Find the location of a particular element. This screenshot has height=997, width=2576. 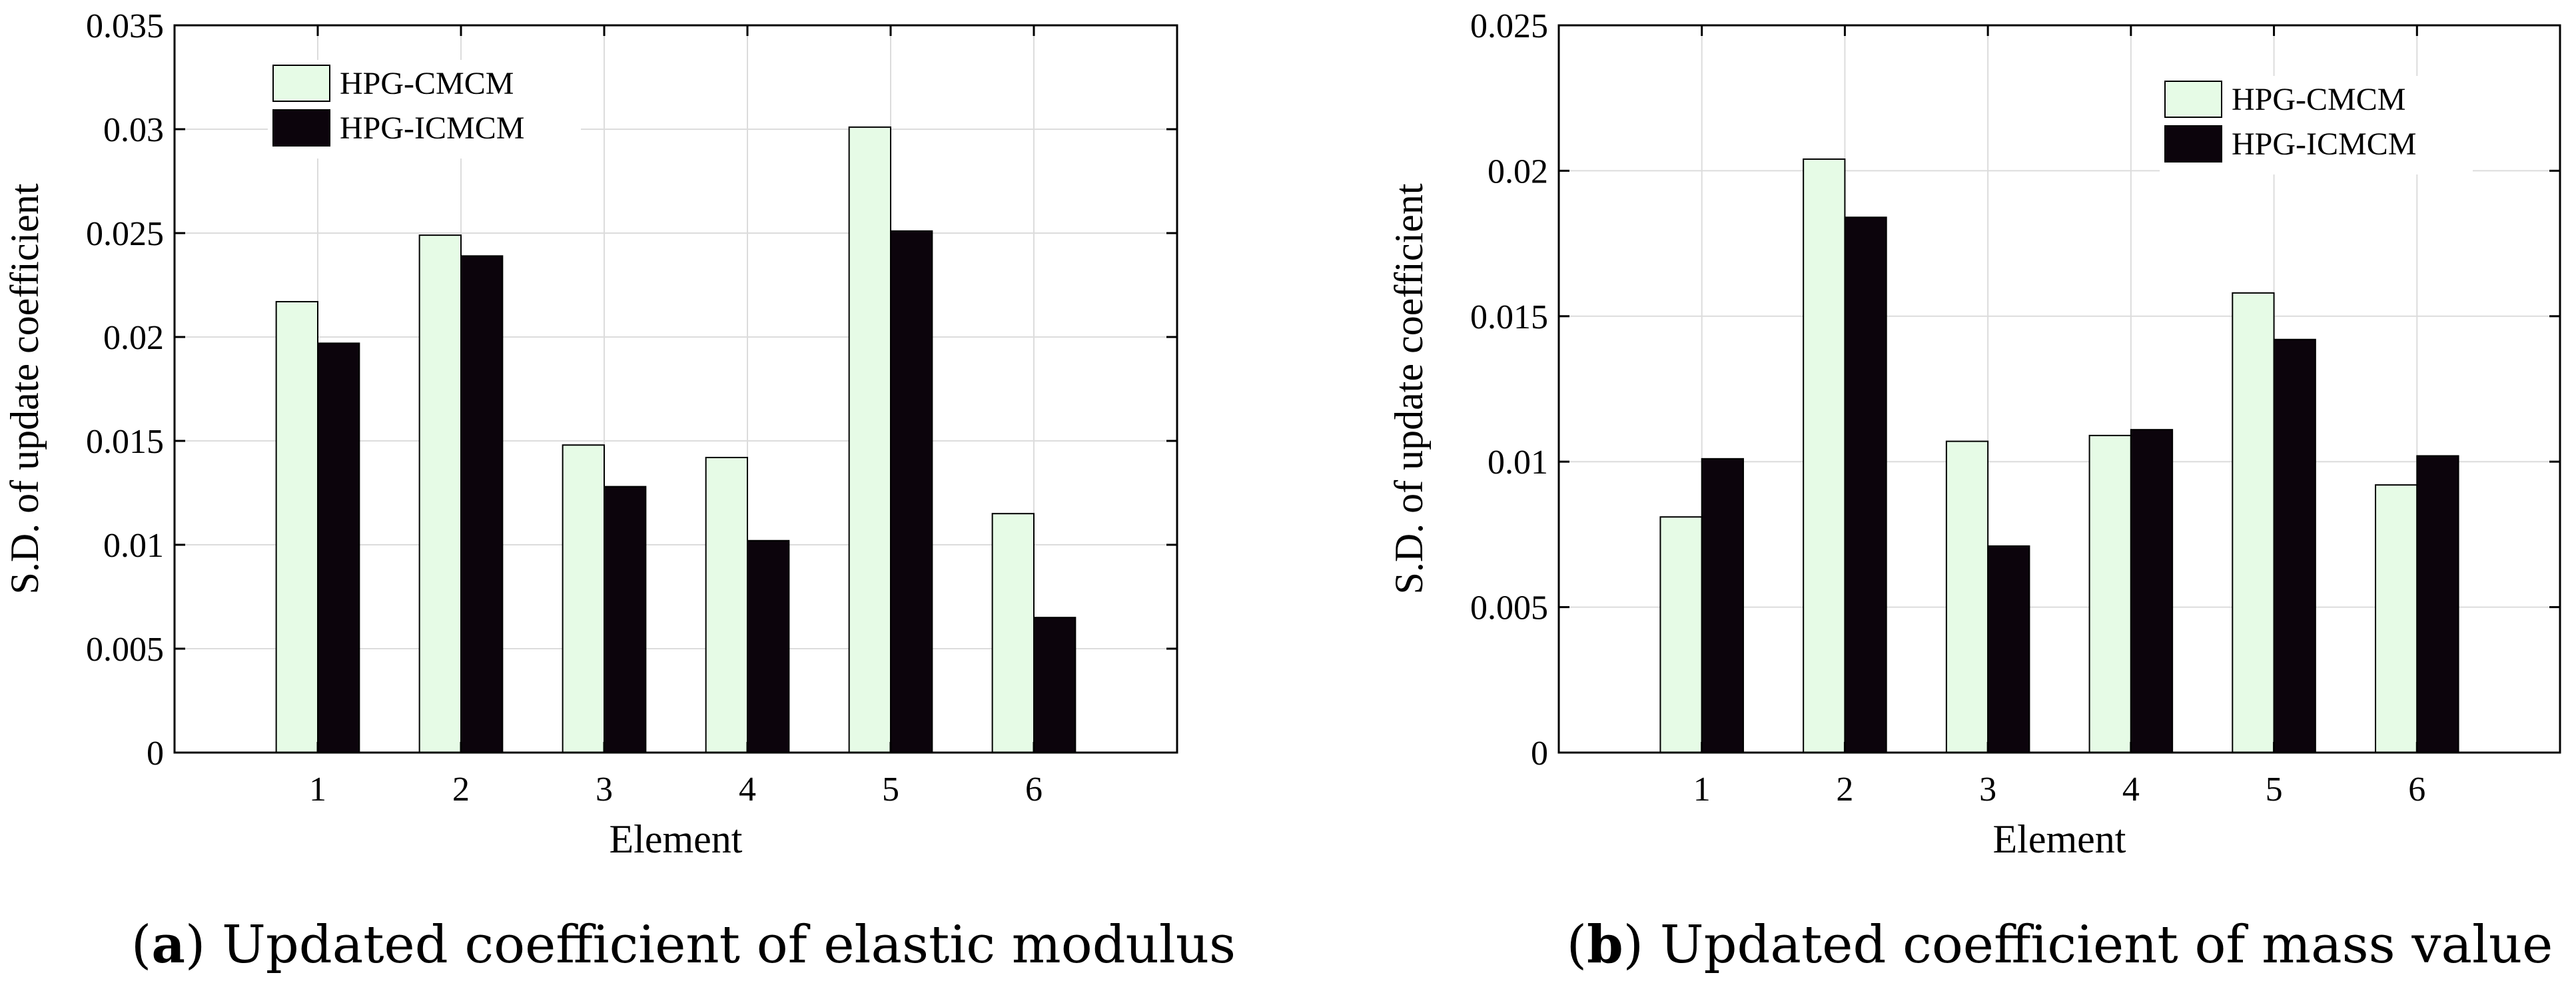

panel-letter: a is located at coordinates (168, 944).